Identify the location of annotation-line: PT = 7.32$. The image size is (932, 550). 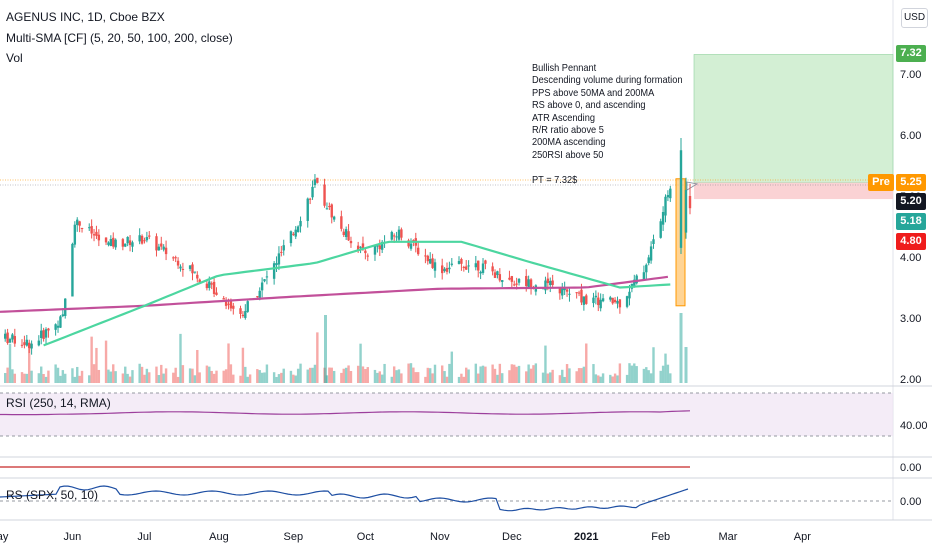
(555, 179).